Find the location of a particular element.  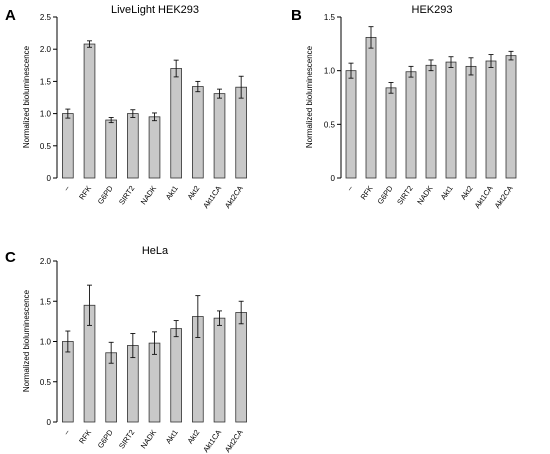

panel-letter: C is located at coordinates (10, 257).